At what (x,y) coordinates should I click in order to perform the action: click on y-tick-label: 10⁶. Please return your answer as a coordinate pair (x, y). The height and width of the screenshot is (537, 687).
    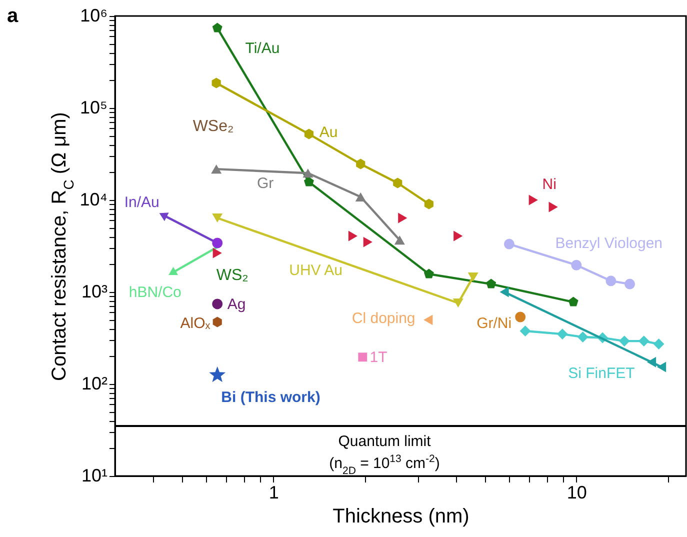
    Looking at the image, I should click on (94, 16).